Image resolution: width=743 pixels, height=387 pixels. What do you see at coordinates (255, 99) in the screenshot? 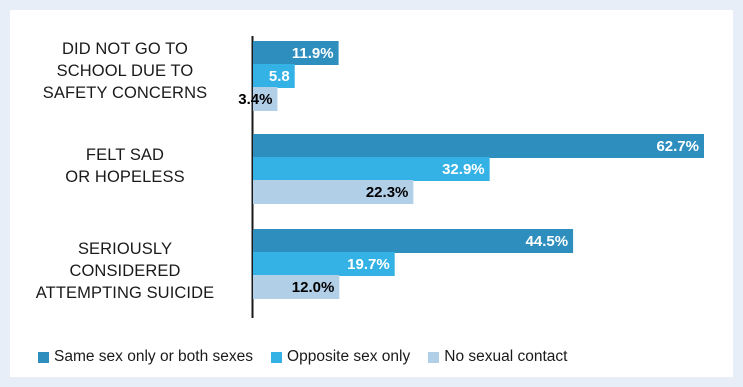
I see `data-label-no-contact-0: 3.4%` at bounding box center [255, 99].